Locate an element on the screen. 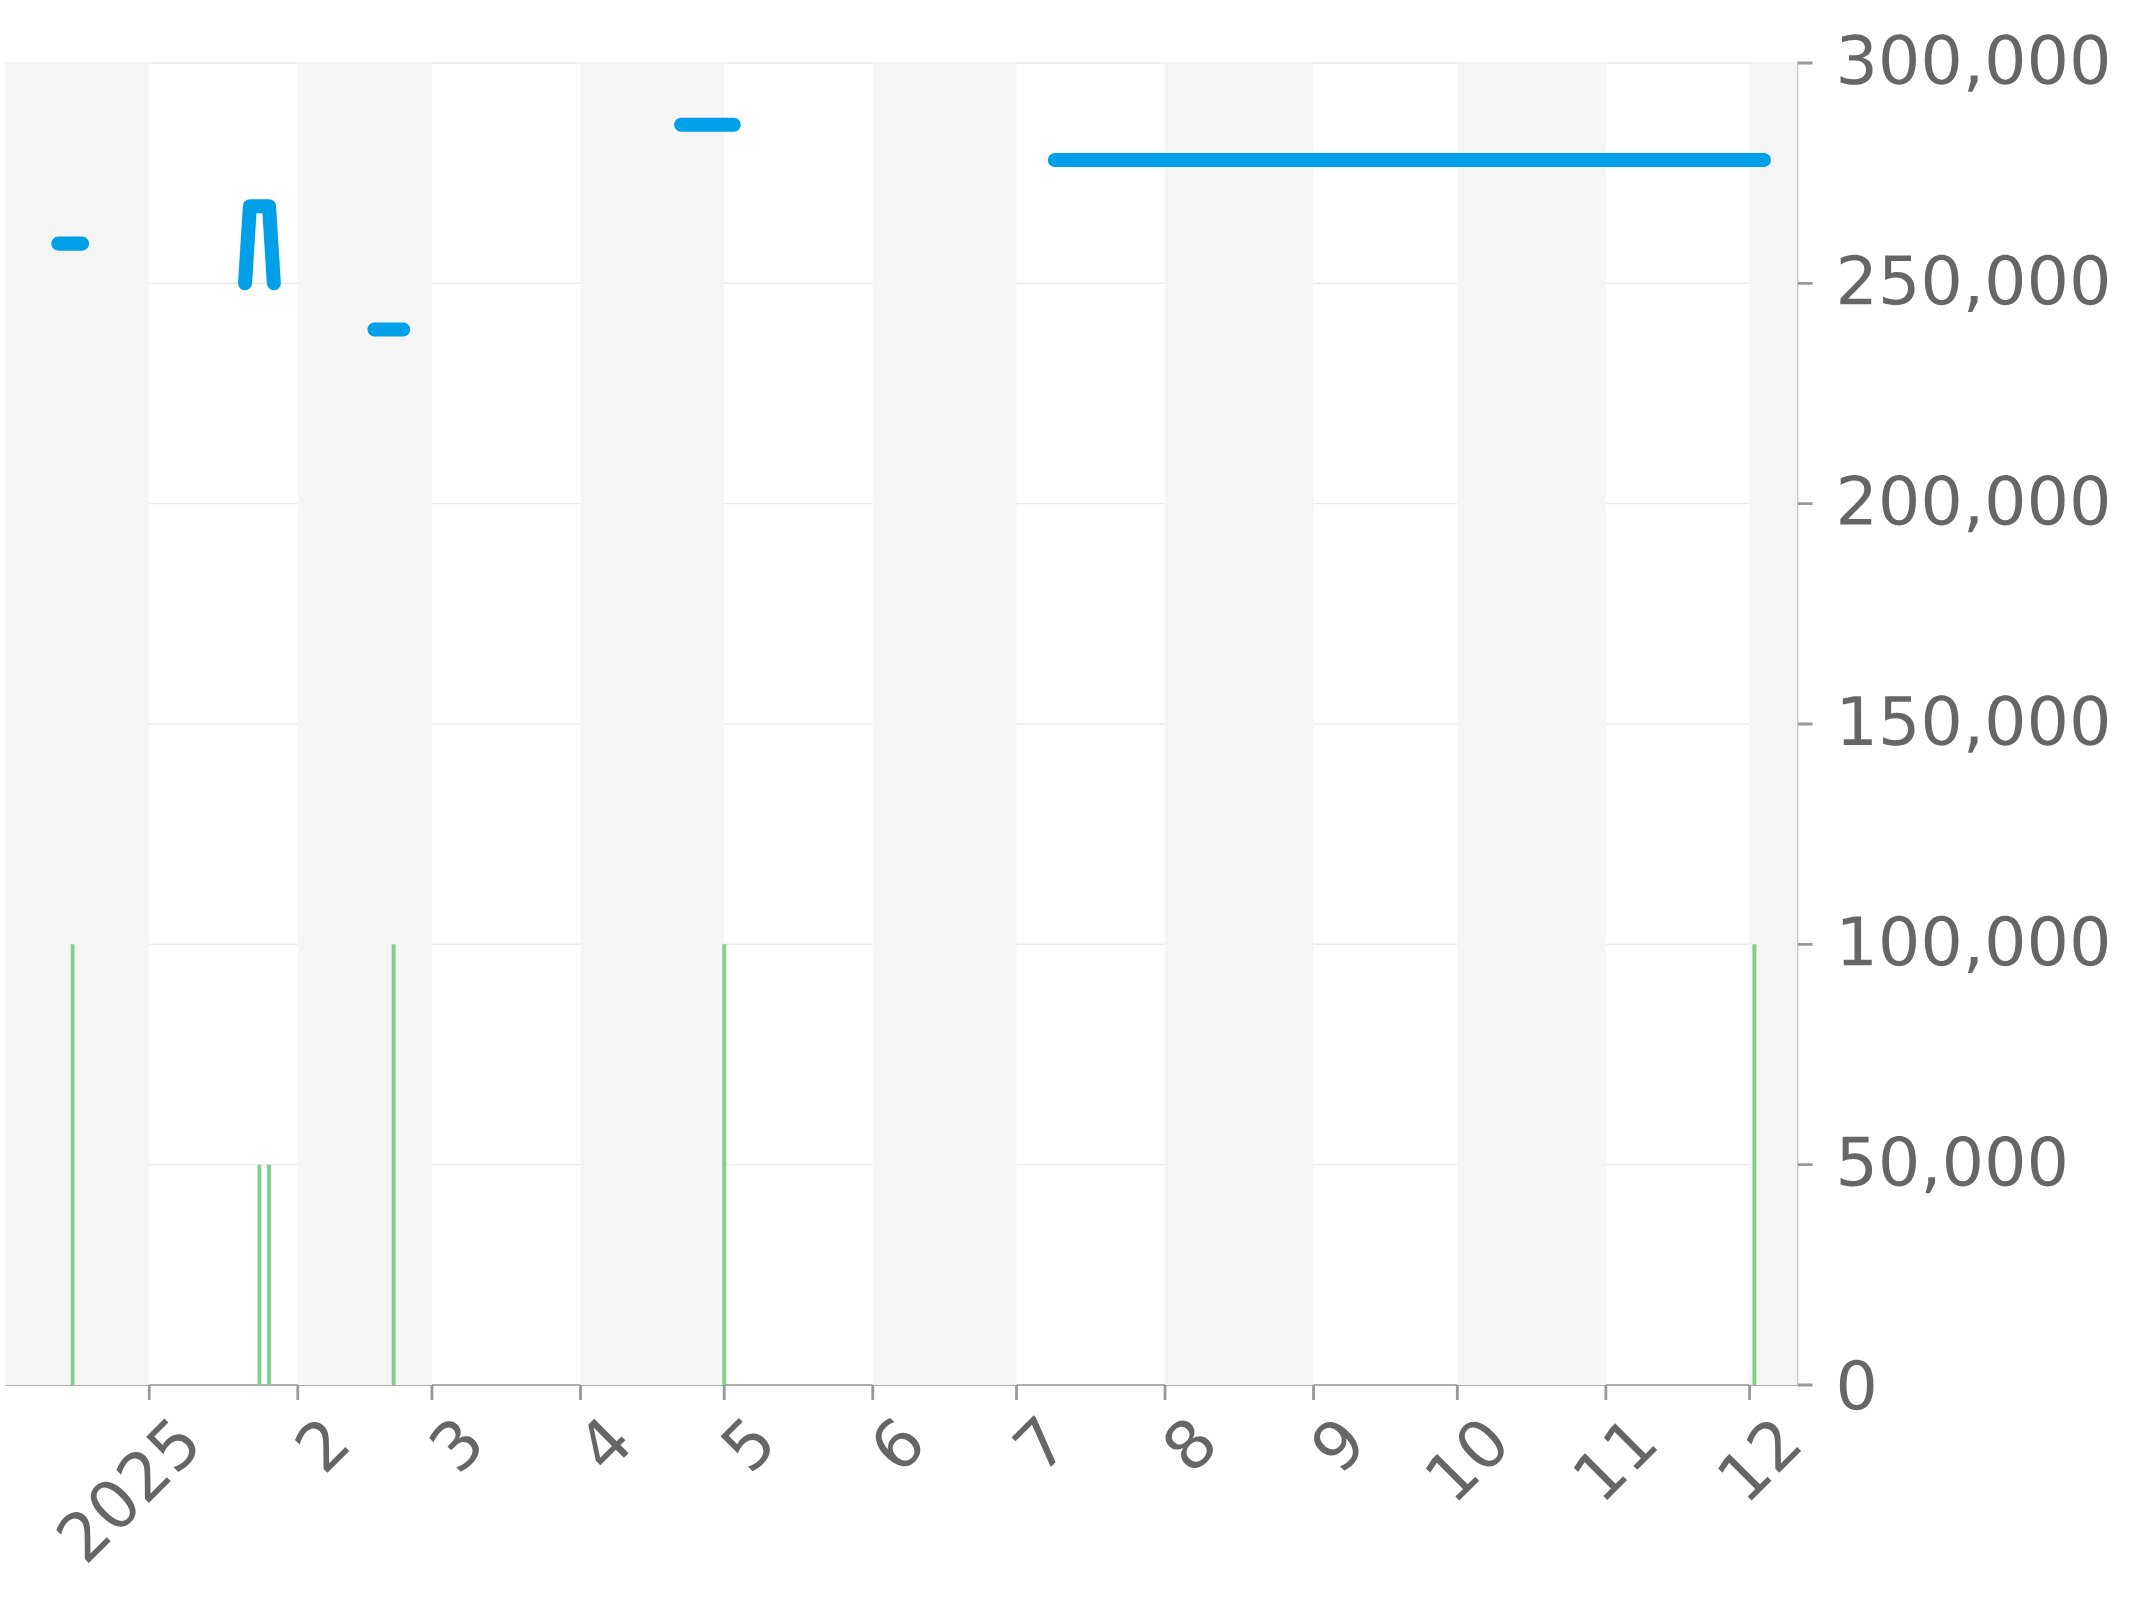  y-tick-label: 50,000 is located at coordinates (1952, 1165).